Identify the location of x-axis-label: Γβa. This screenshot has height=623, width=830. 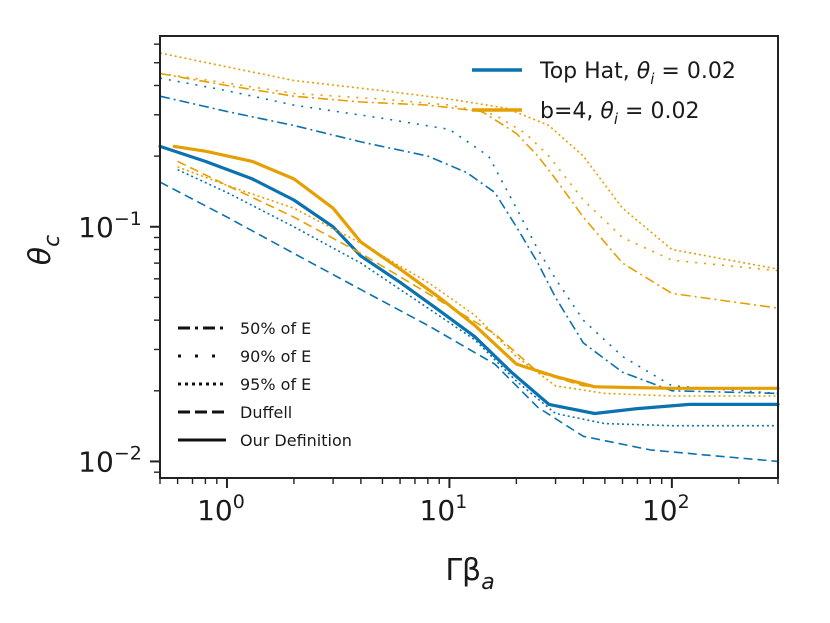
(469, 574).